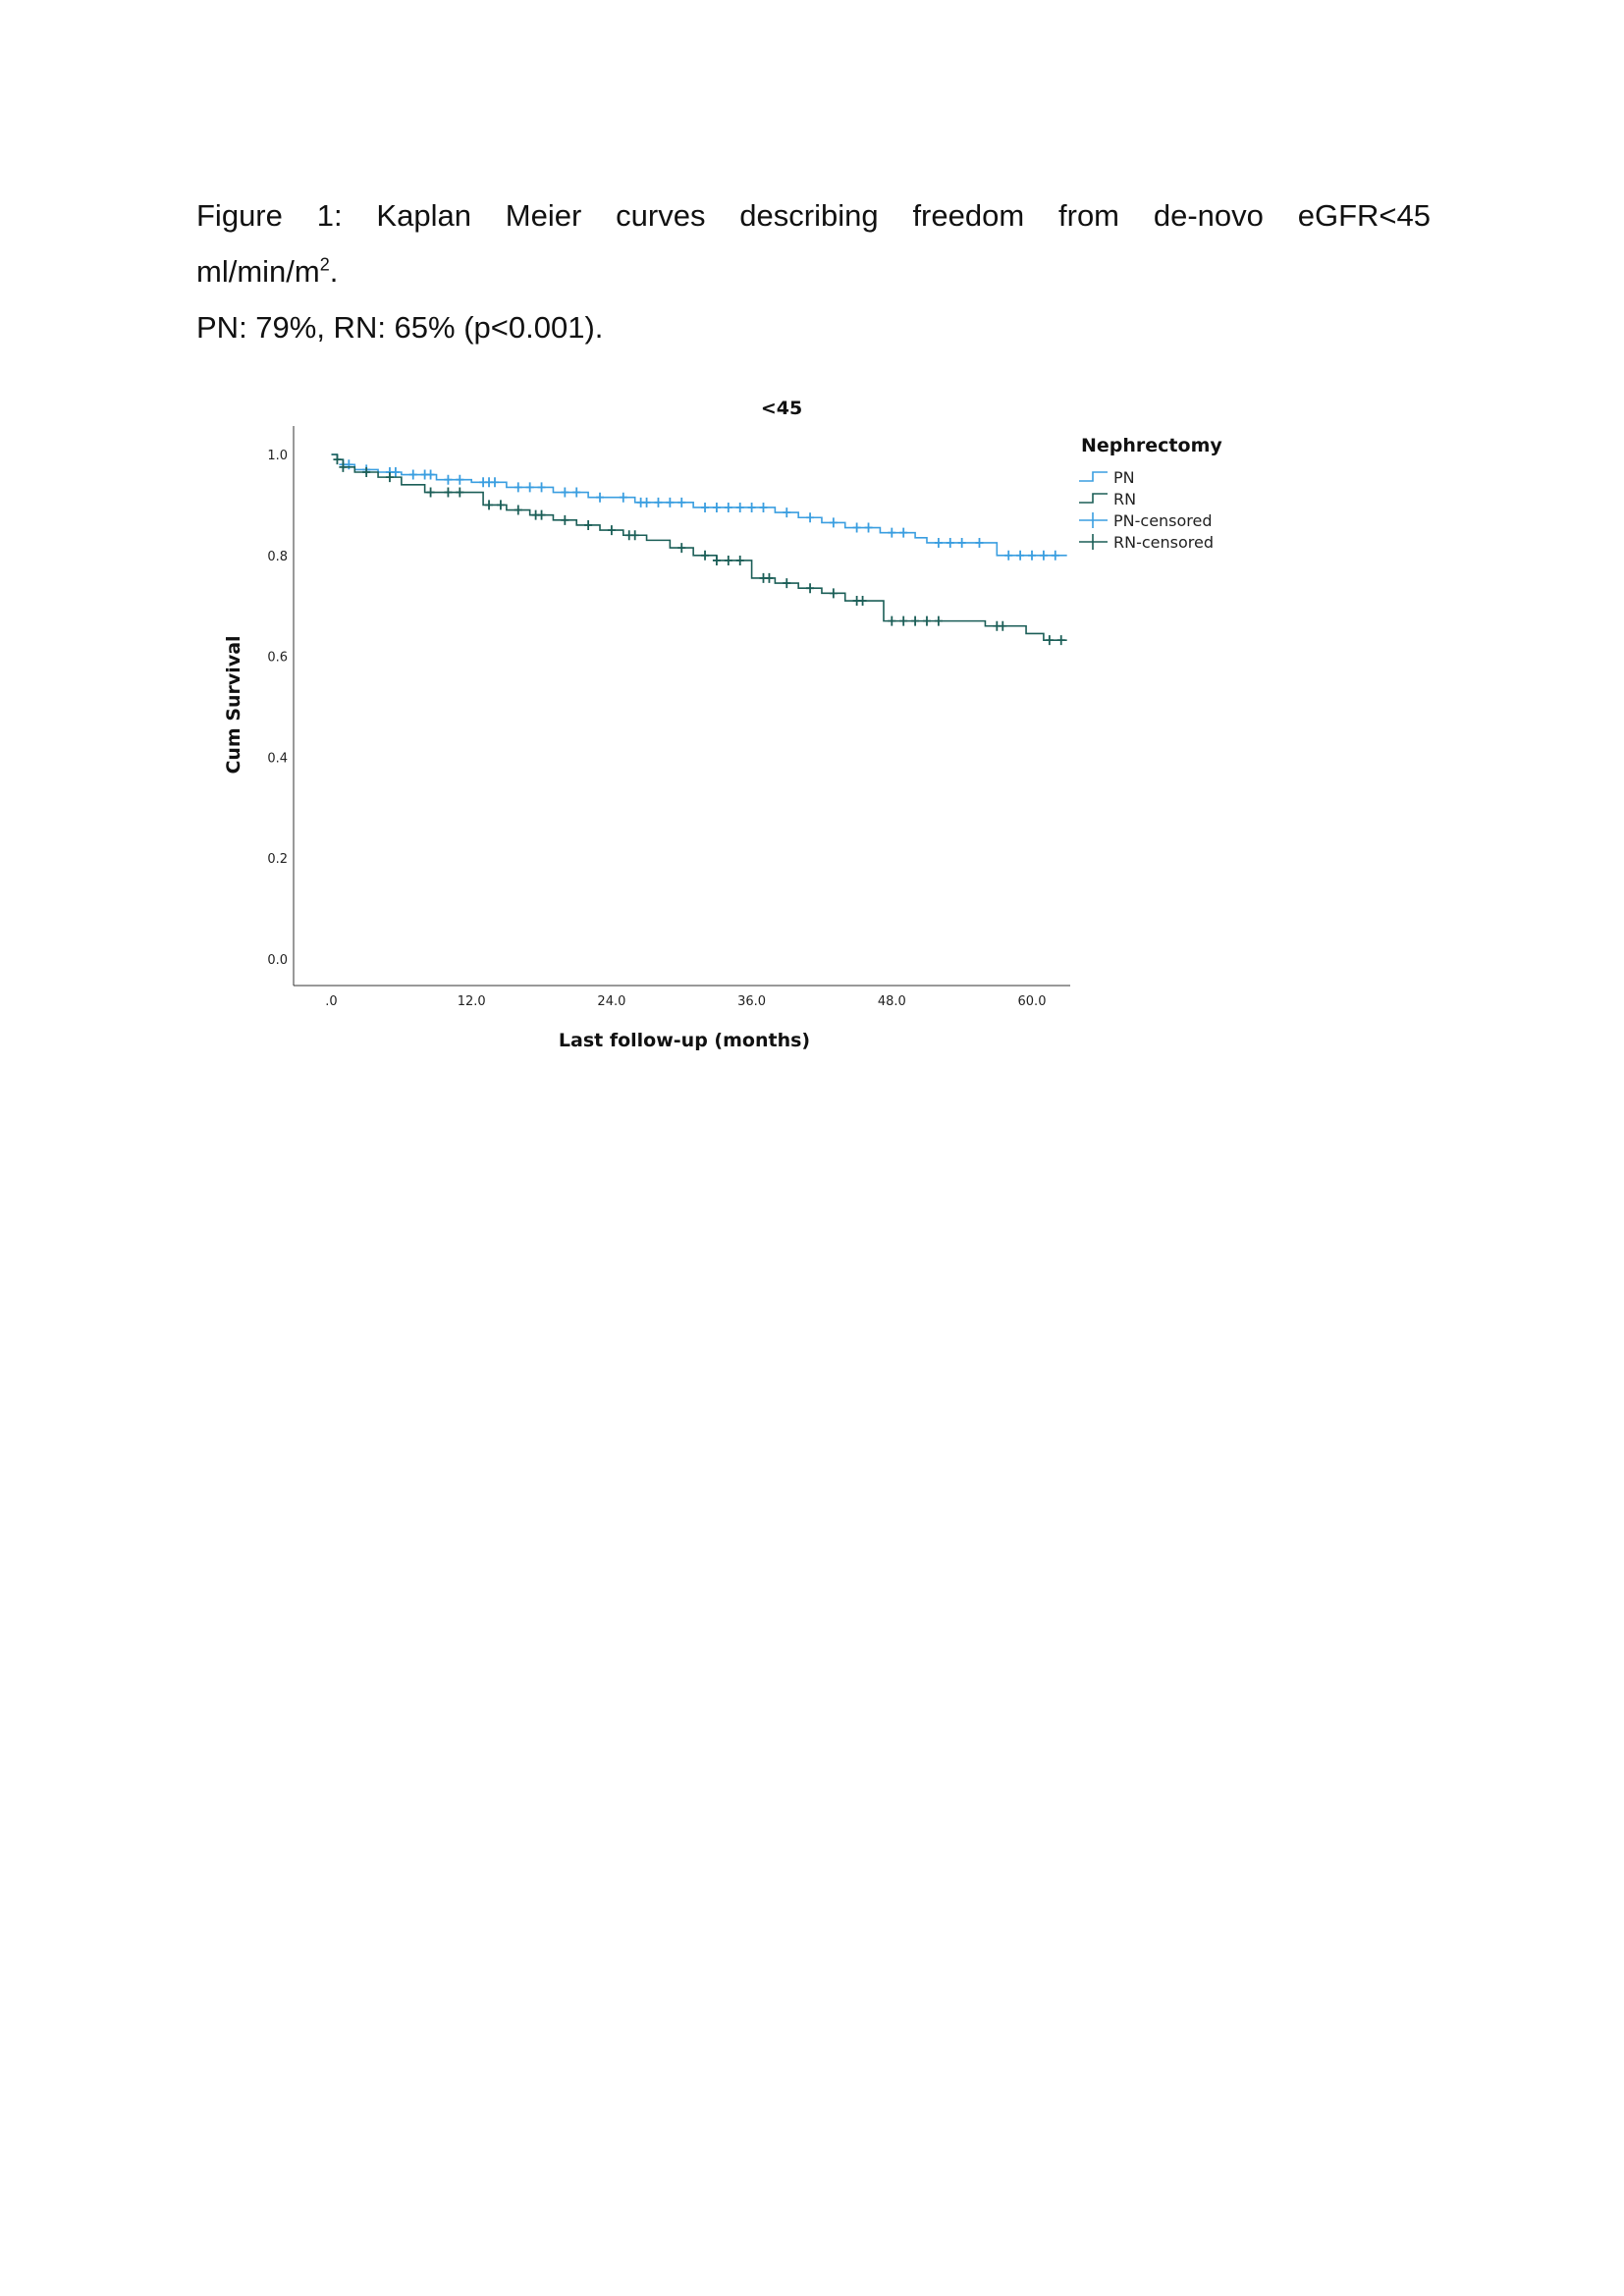 The image size is (1624, 2296). I want to click on legend-entry: PN-censored, so click(1163, 520).